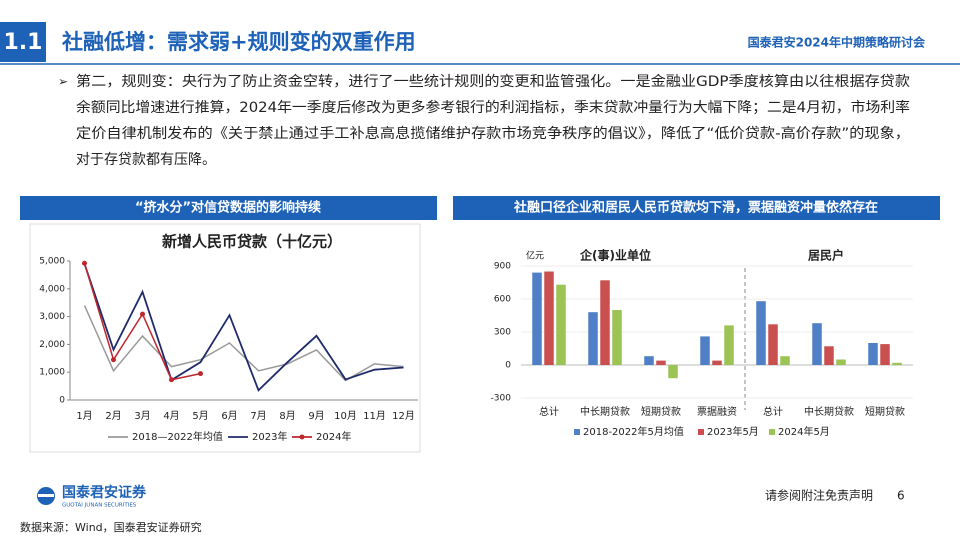 This screenshot has height=540, width=960. What do you see at coordinates (345, 416) in the screenshot?
I see `x-tick-label: 10月` at bounding box center [345, 416].